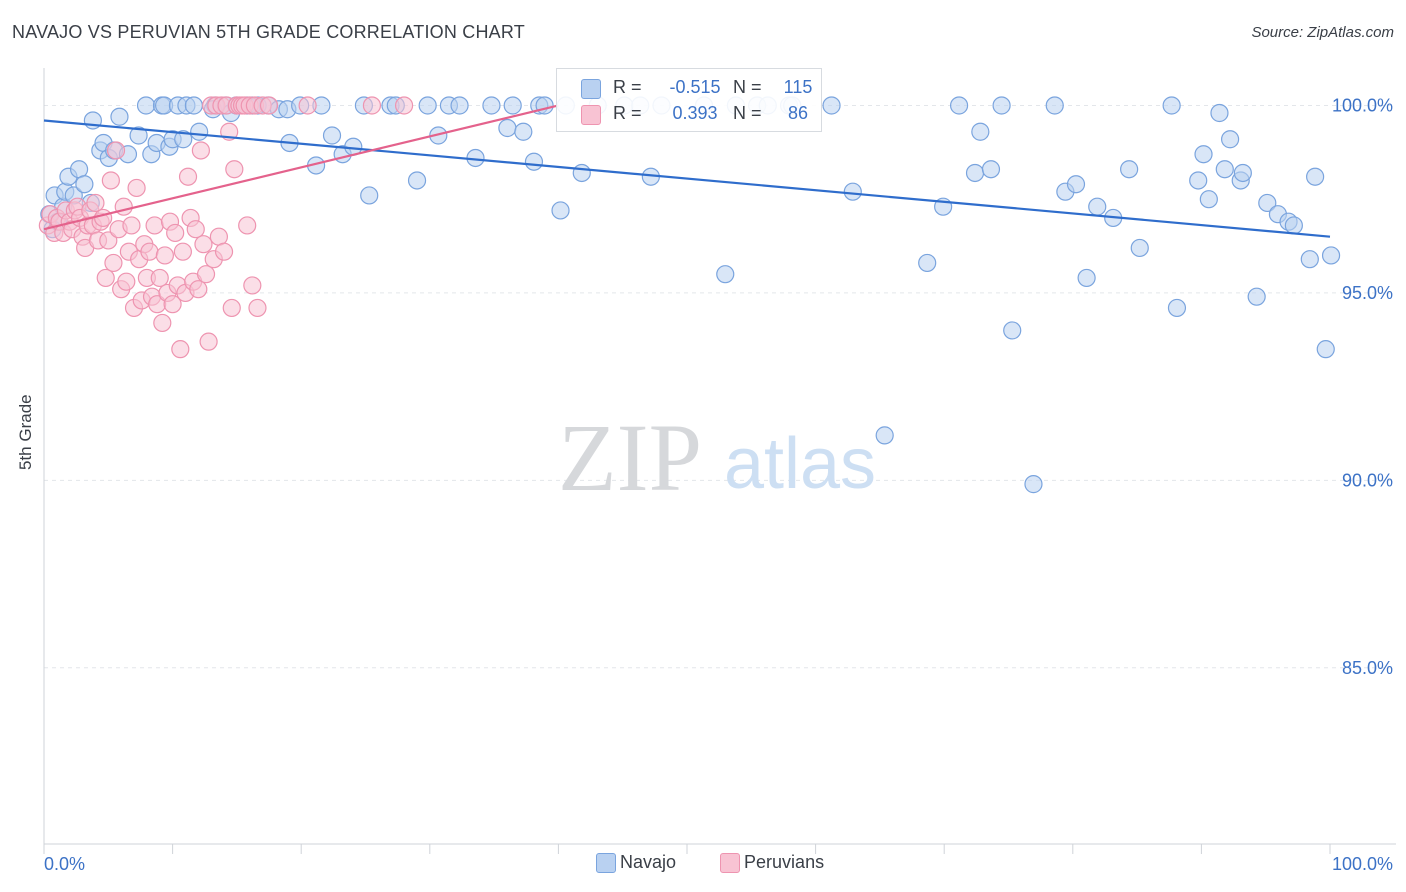  I want to click on legend-swatch-peruvians, so click(730, 862).